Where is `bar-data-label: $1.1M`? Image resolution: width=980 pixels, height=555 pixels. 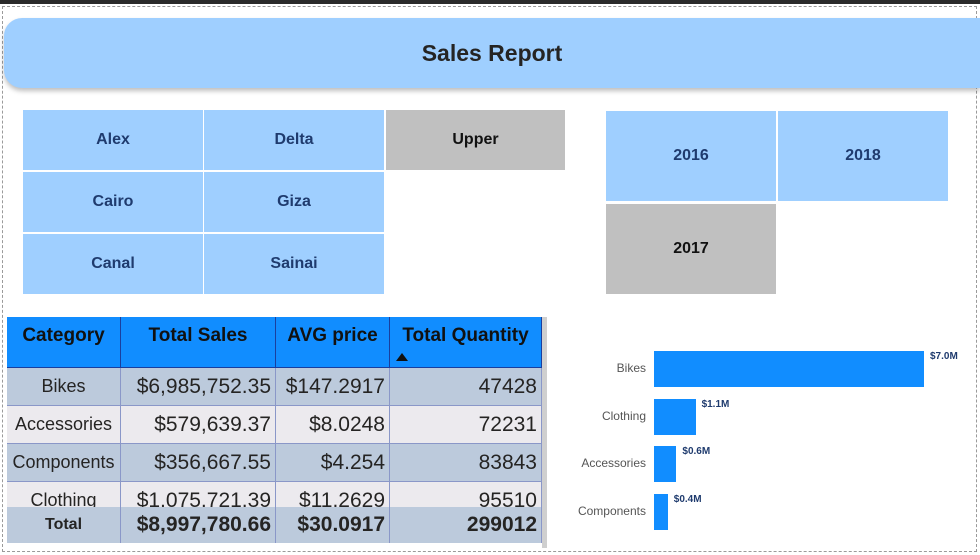
bar-data-label: $1.1M is located at coordinates (715, 404).